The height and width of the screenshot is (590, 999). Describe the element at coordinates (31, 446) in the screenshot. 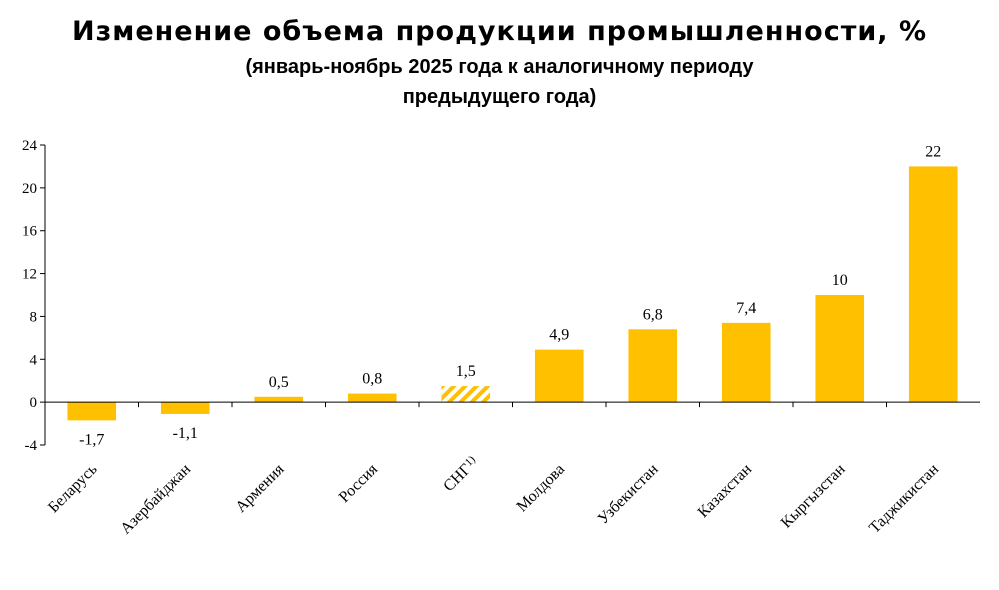

I see `y-tick-label: -4` at that location.